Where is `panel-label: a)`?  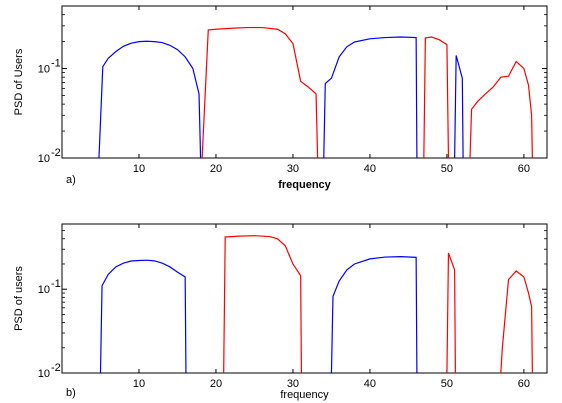
panel-label: a) is located at coordinates (71, 180).